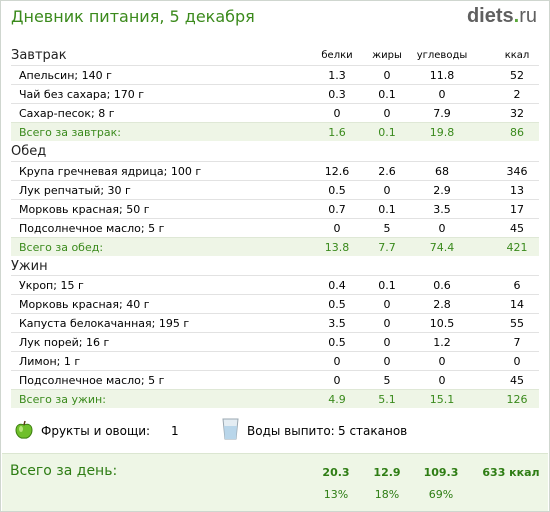 Image resolution: width=550 pixels, height=512 pixels. Describe the element at coordinates (337, 94) in the screenshot. I see `protein-value: 0.3` at that location.